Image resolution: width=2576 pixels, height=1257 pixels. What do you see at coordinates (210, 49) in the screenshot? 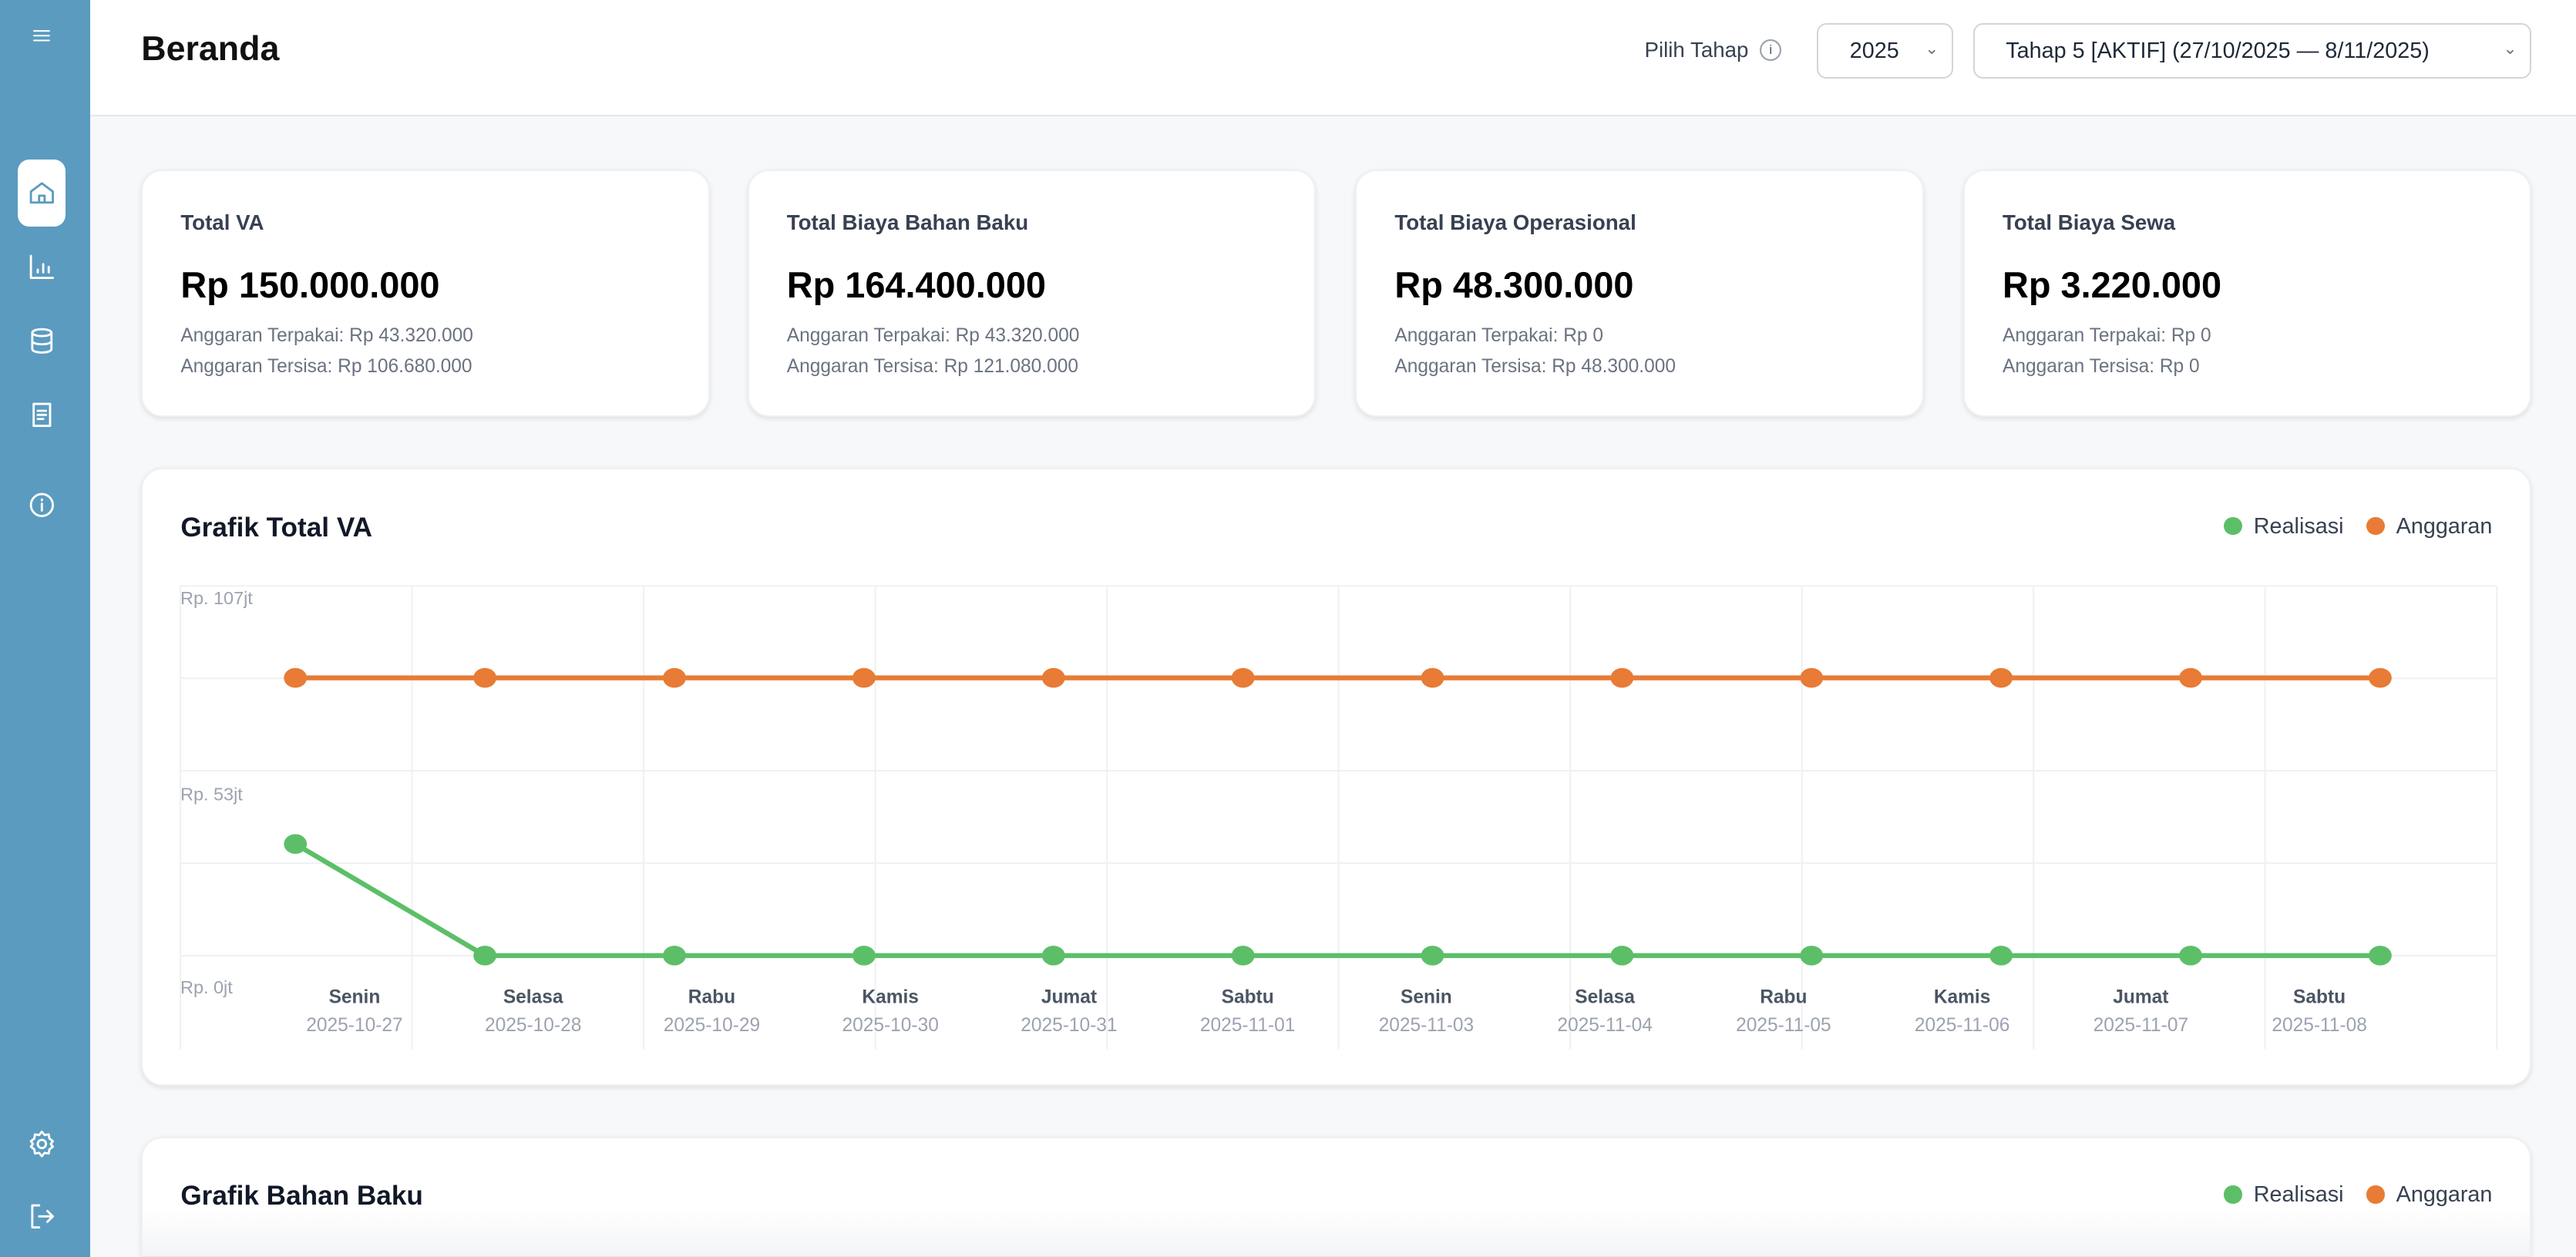
I see `page-title: Beranda` at bounding box center [210, 49].